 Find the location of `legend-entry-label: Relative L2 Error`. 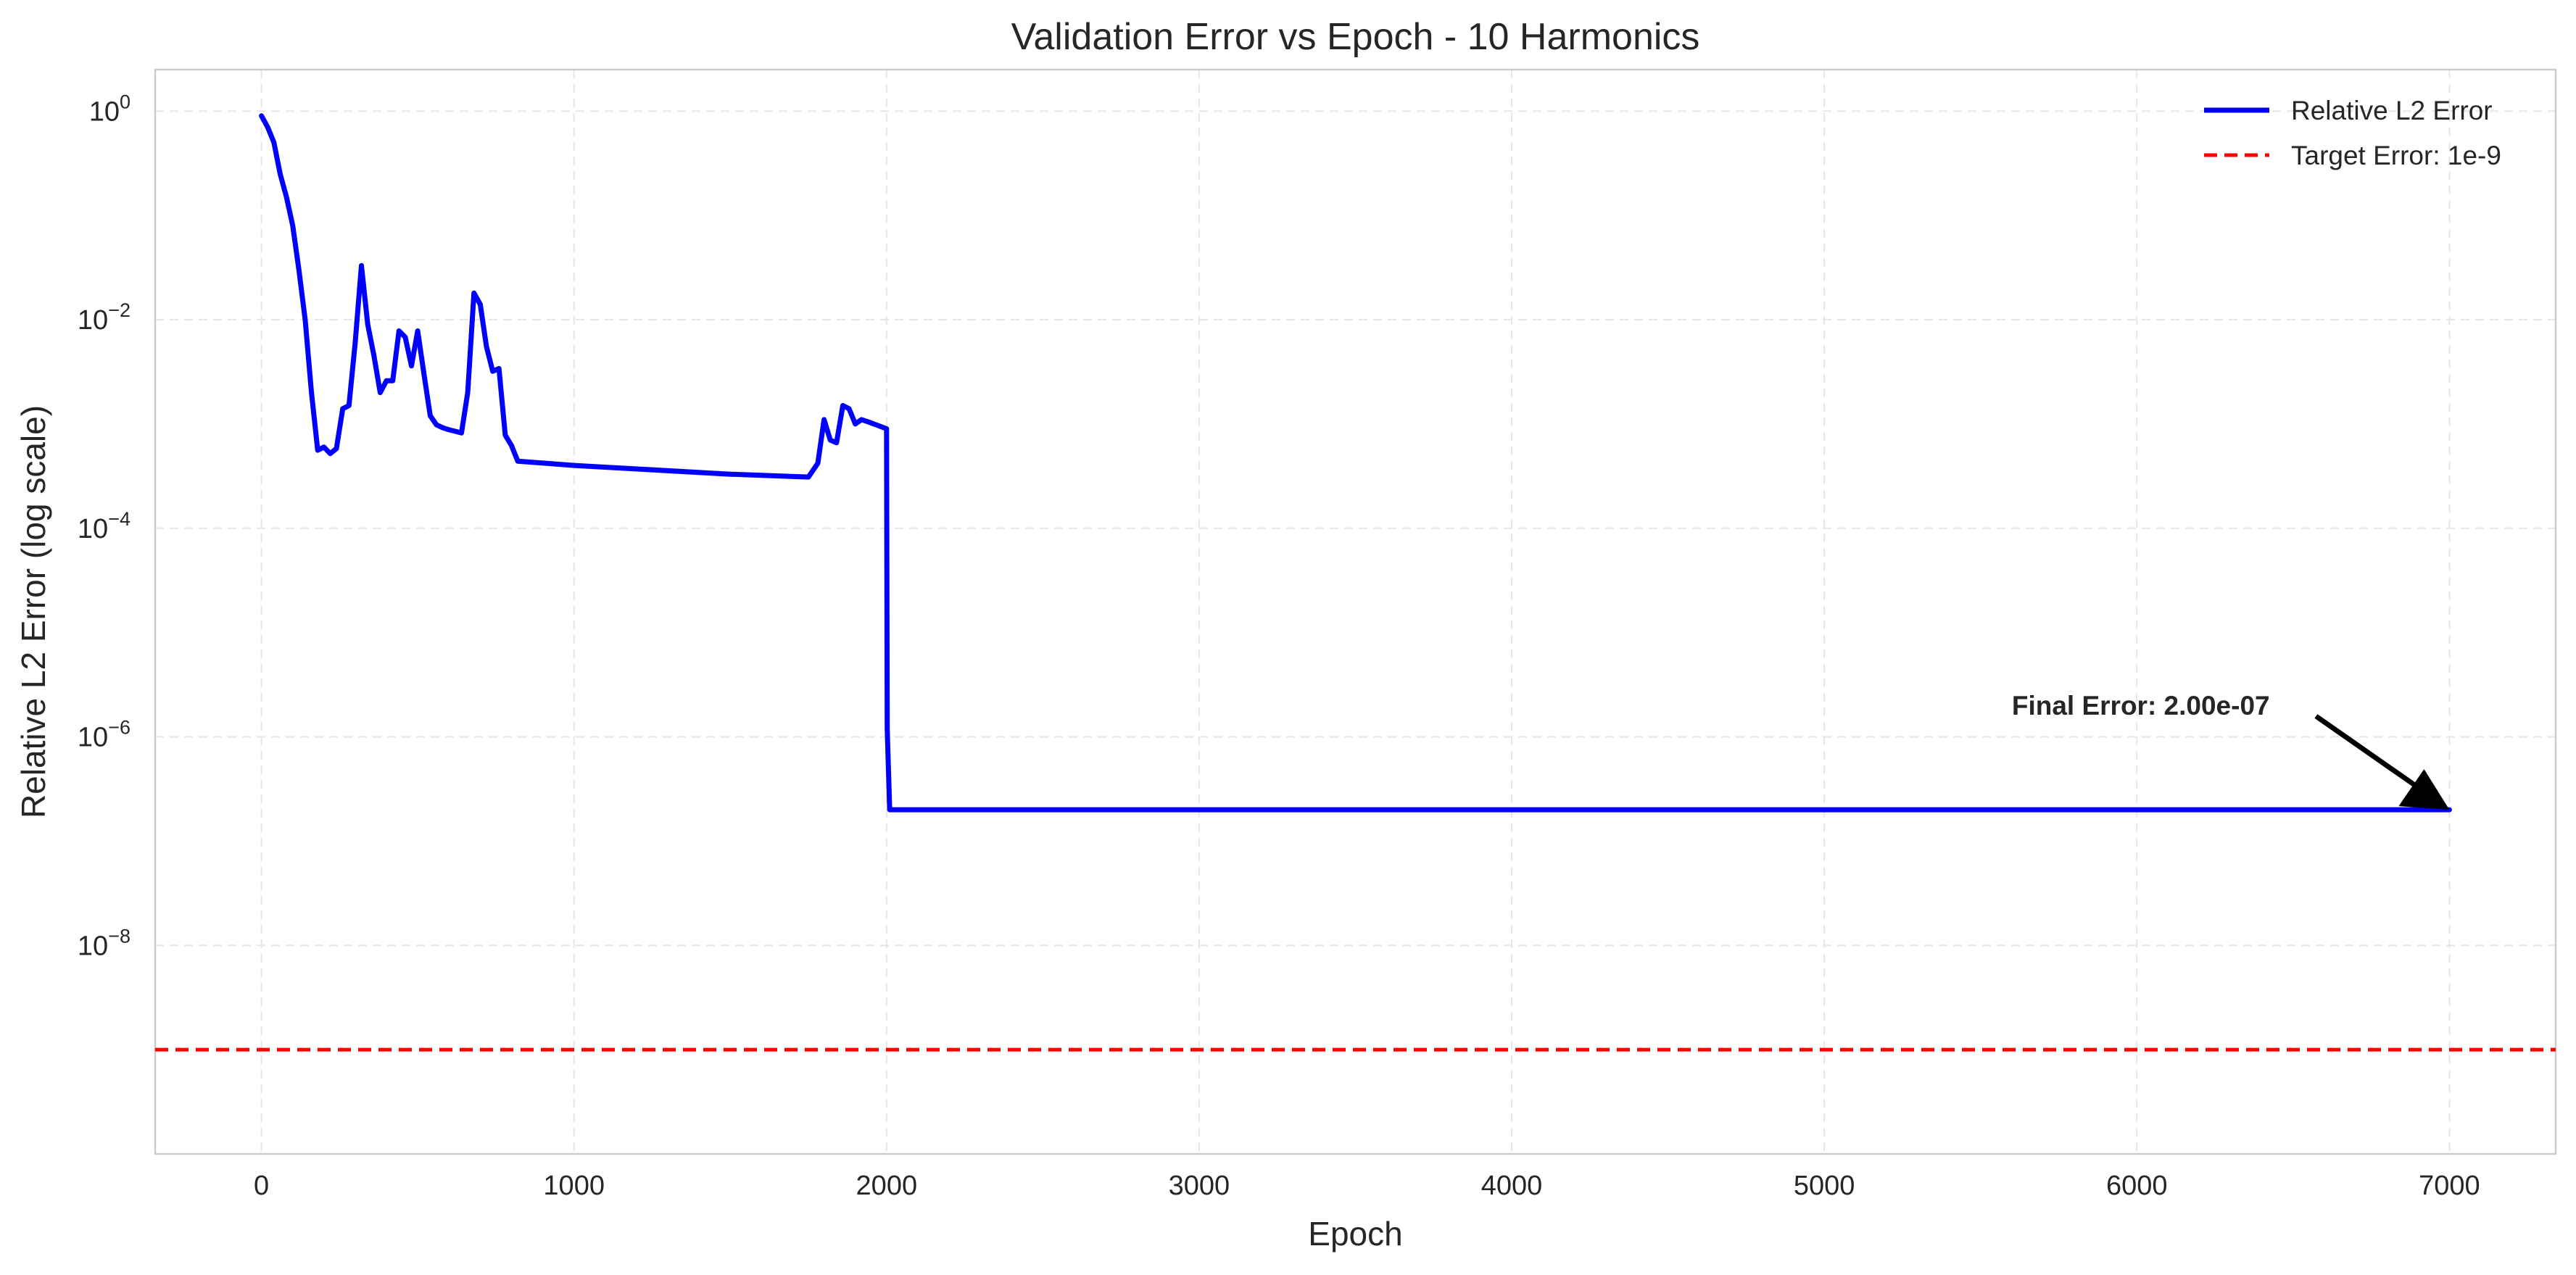

legend-entry-label: Relative L2 Error is located at coordinates (2392, 110).